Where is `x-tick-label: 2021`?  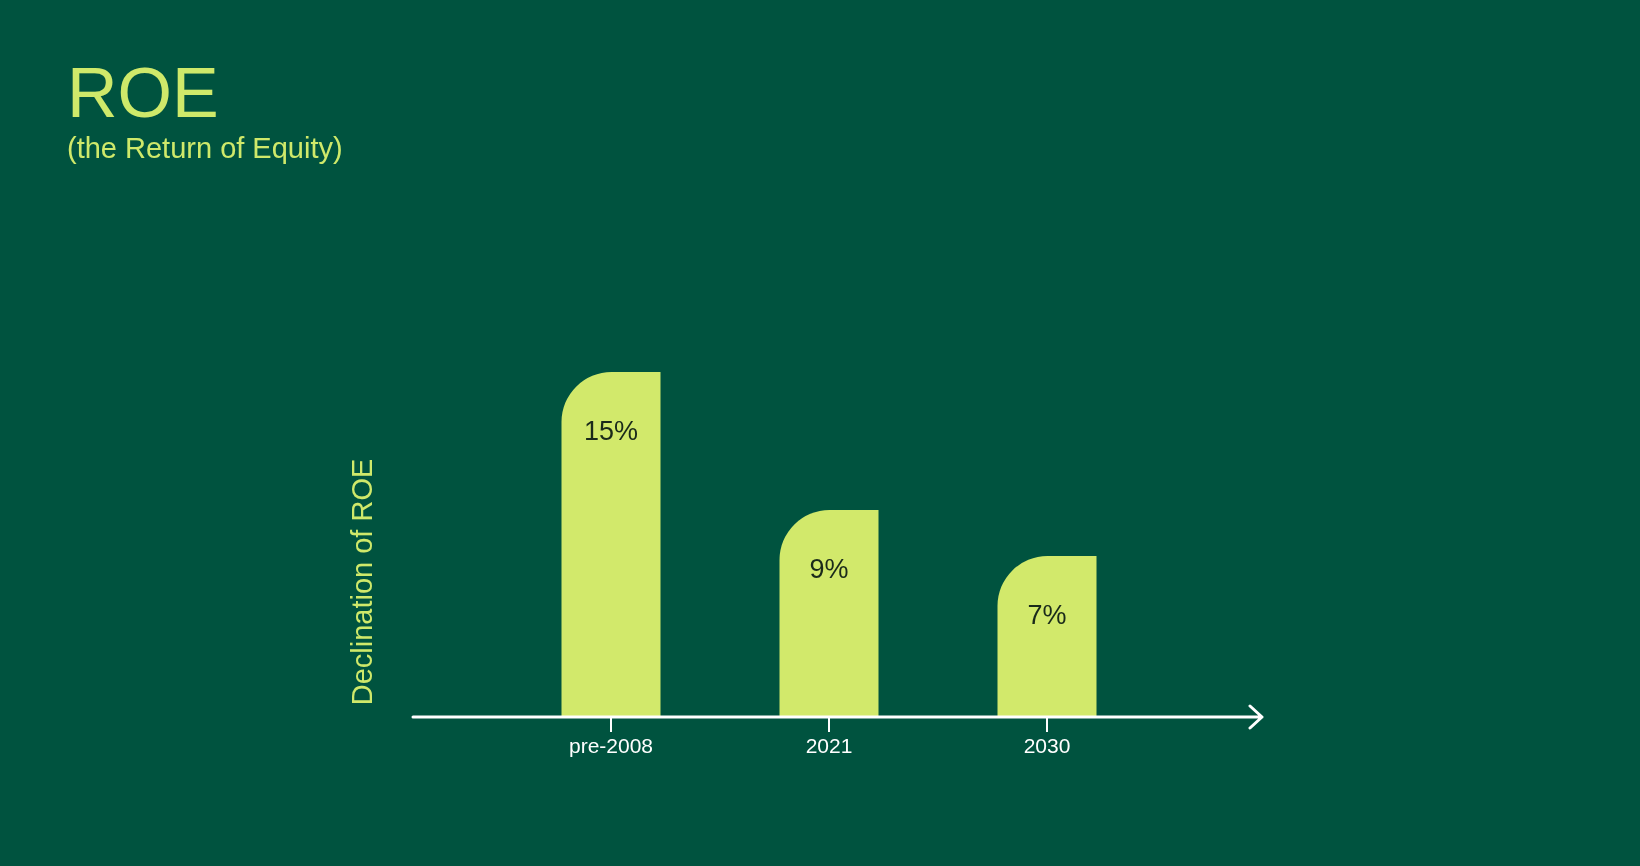 x-tick-label: 2021 is located at coordinates (829, 745).